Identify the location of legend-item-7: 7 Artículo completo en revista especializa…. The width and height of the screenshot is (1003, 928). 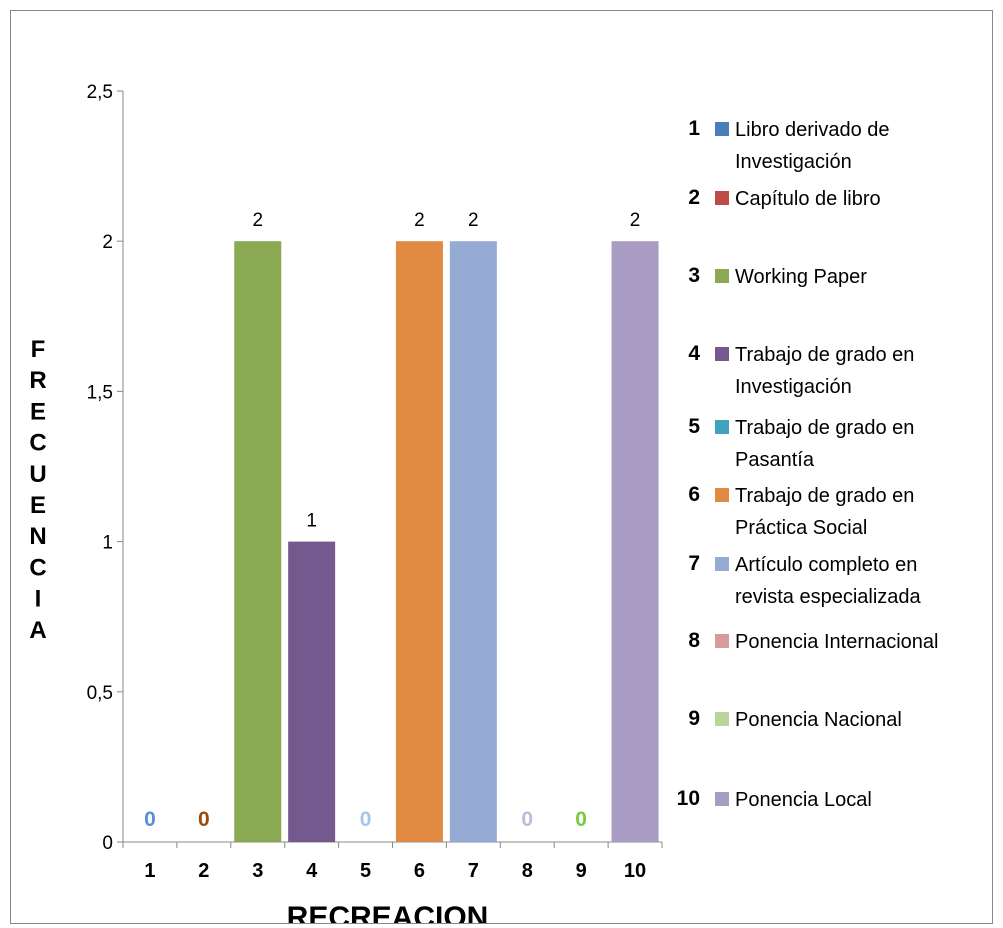
(804, 580).